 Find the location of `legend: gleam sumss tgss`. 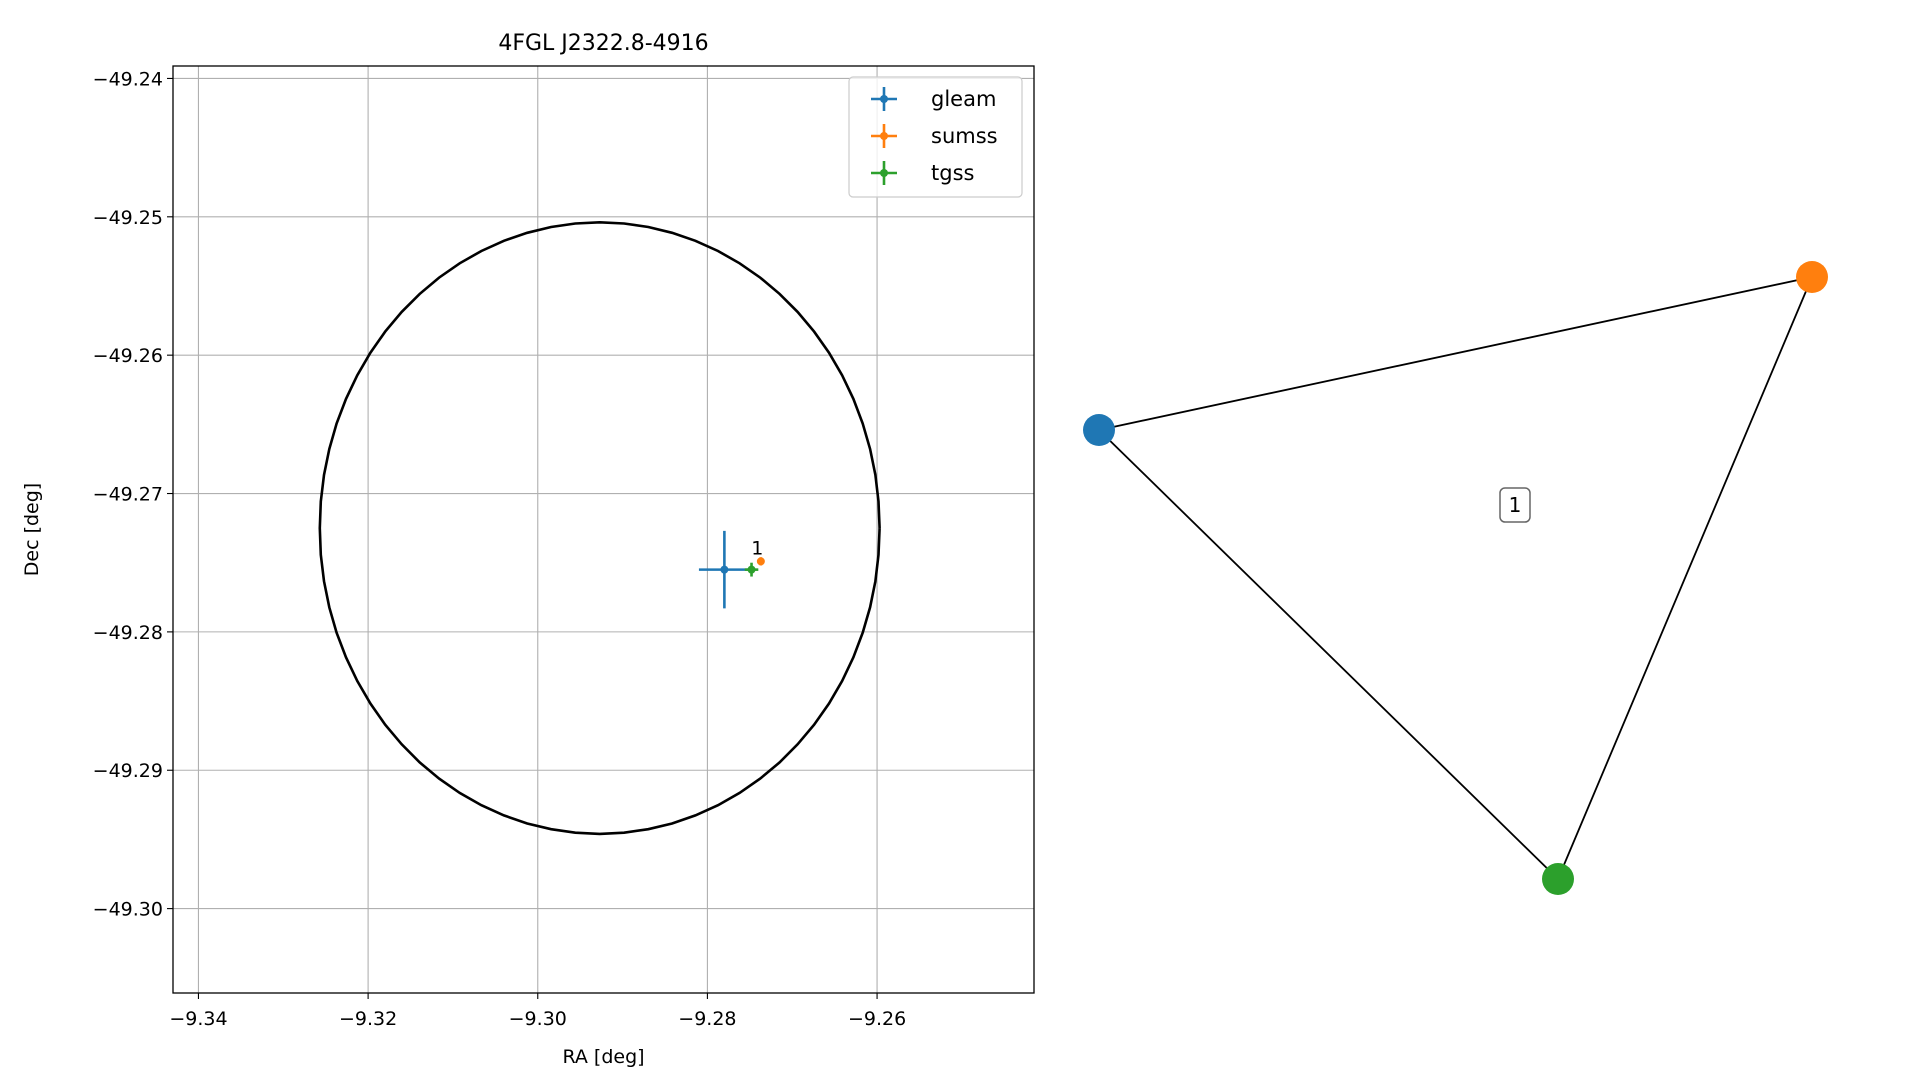

legend: gleam sumss tgss is located at coordinates (935, 137).